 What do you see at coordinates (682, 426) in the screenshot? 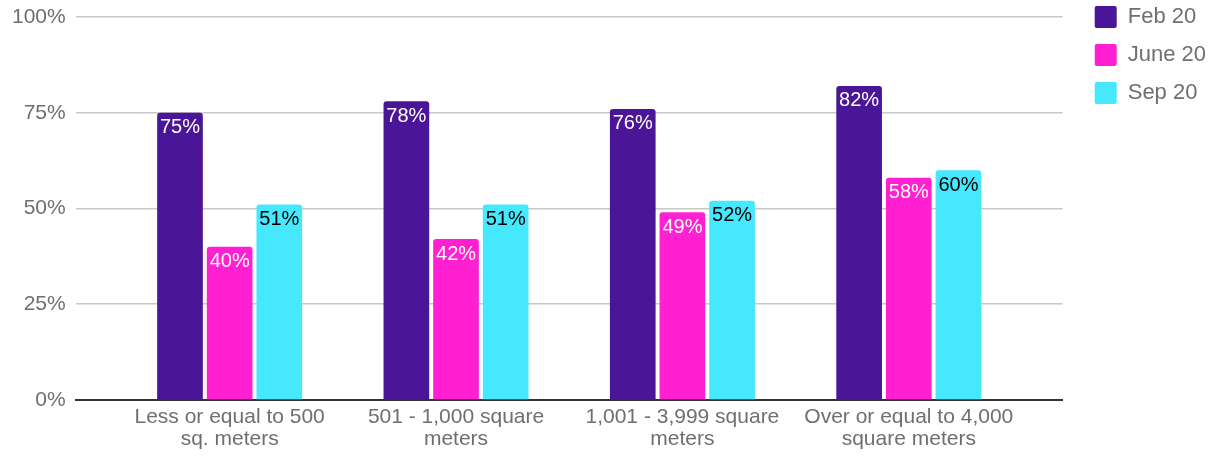
I see `x-tick-label: 1,001 - 3,999 square meters` at bounding box center [682, 426].